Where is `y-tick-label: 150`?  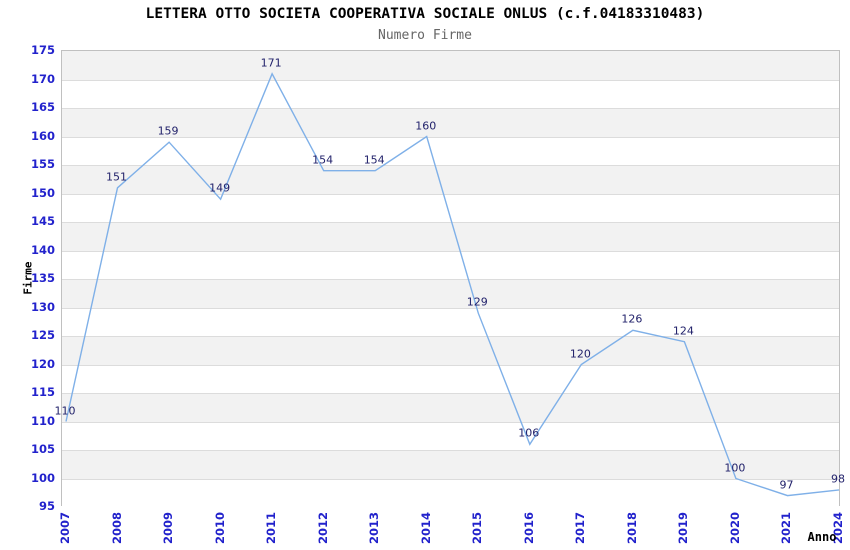
y-tick-label: 150 is located at coordinates (42, 192).